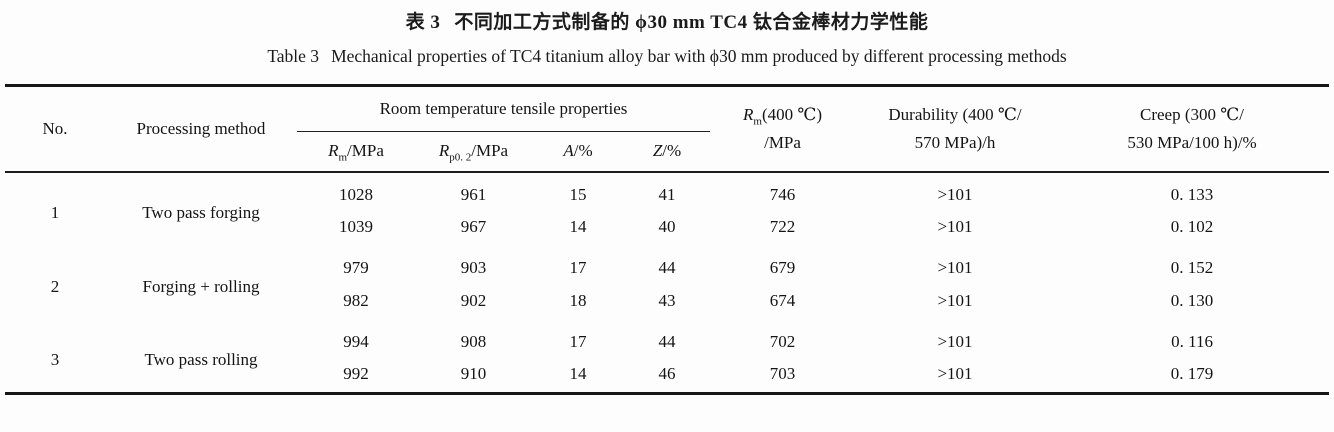  I want to click on header-row-sub: Rm/MPa Rp0. 2/MPa A/% Z/%, so click(667, 152).